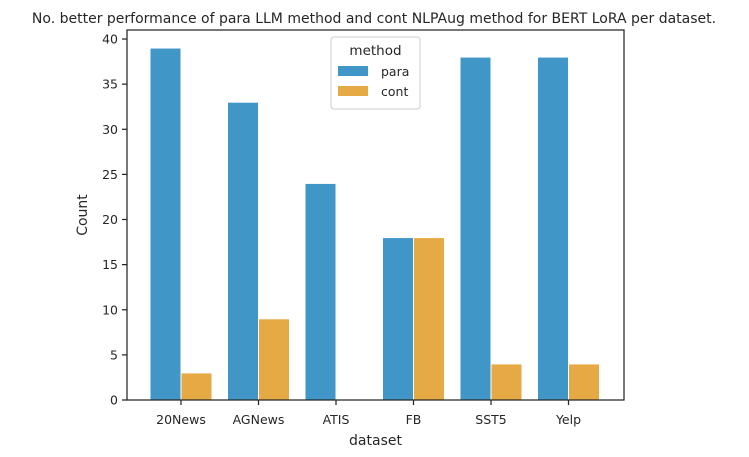  I want to click on y-tick-label: 0, so click(114, 400).